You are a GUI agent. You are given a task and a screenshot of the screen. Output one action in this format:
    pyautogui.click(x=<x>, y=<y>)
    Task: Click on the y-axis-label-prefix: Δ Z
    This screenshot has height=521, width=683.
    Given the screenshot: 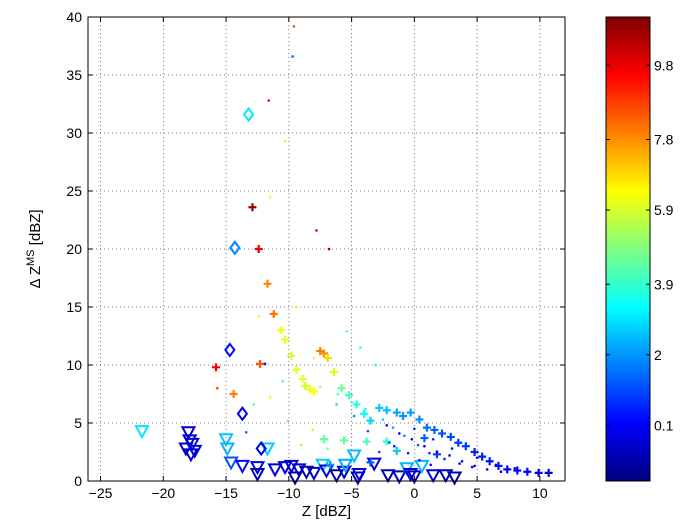 What is the action you would take?
    pyautogui.click(x=35, y=277)
    